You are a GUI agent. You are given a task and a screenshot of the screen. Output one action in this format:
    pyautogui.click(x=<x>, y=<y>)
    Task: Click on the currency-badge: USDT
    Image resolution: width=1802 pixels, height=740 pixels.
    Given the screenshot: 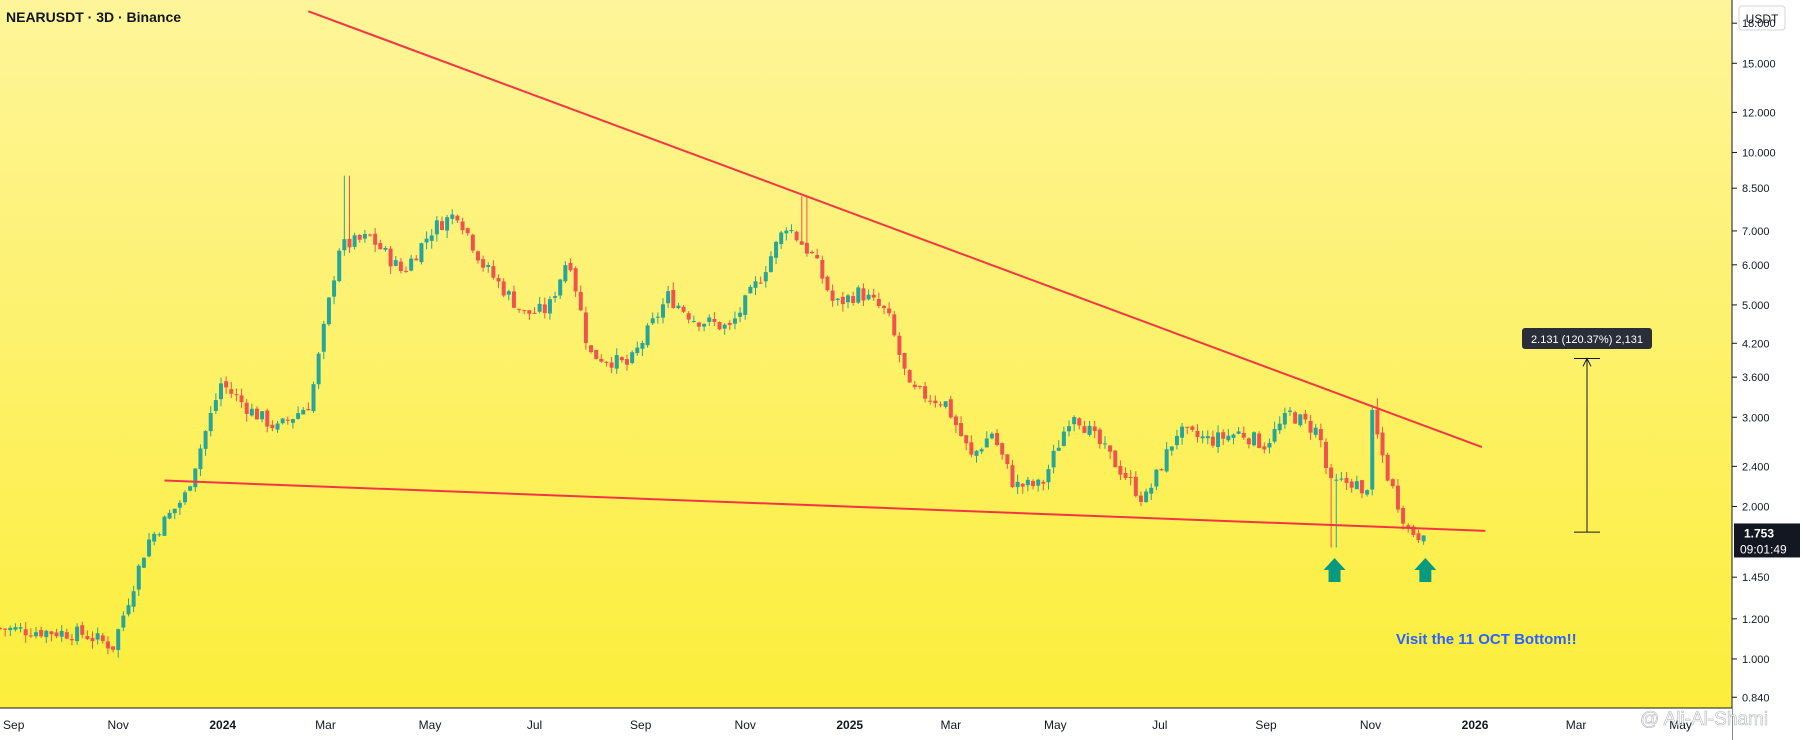 What is the action you would take?
    pyautogui.click(x=1762, y=18)
    